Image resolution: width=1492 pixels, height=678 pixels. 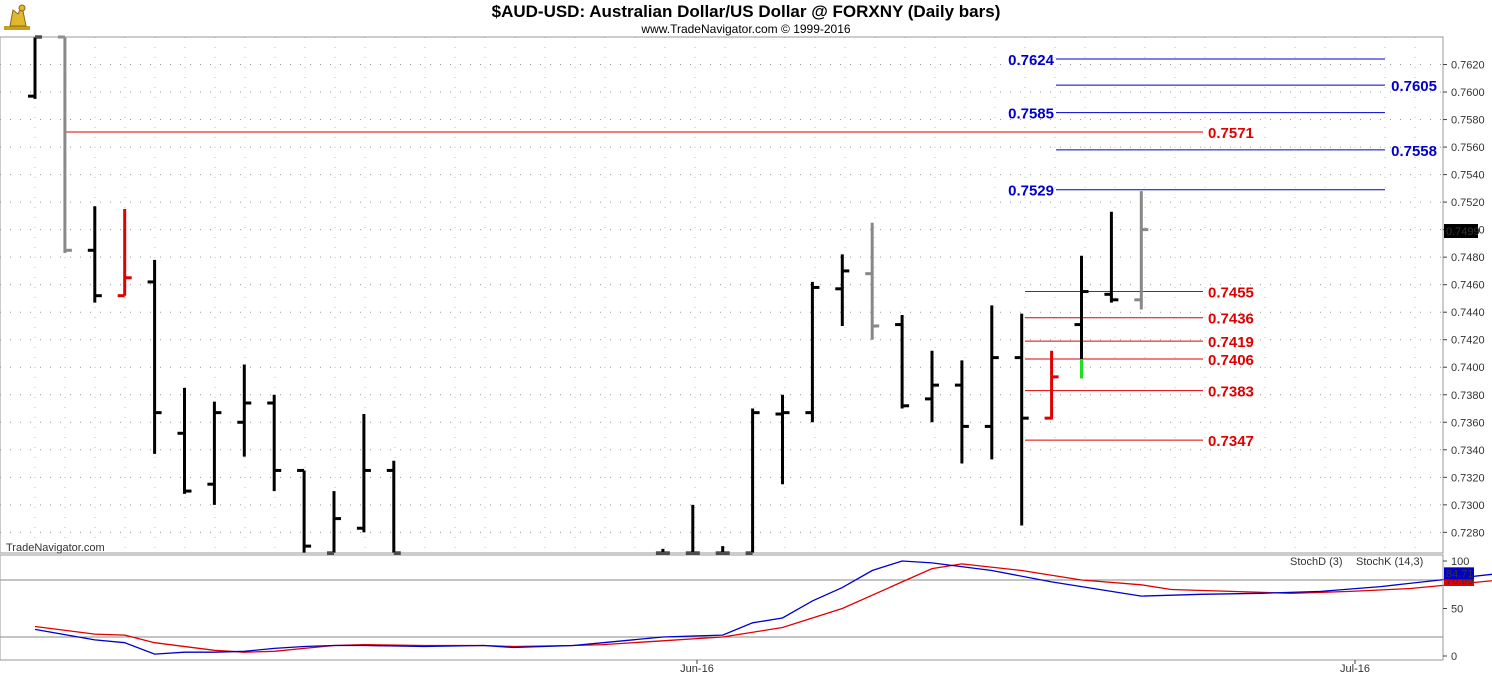 I want to click on y-tick-label: 0.7560, so click(x=1468, y=148).